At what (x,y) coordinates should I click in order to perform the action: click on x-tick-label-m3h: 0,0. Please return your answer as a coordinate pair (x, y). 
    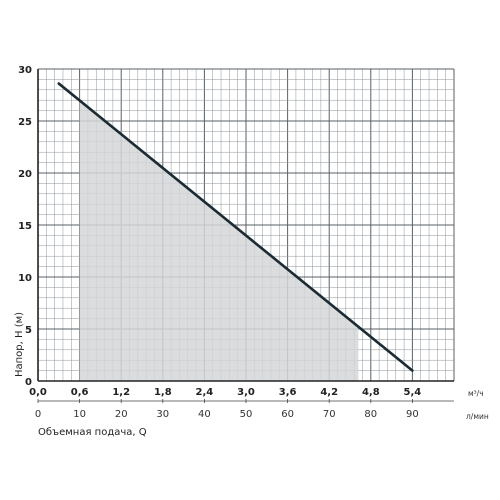
    Looking at the image, I should click on (38, 392).